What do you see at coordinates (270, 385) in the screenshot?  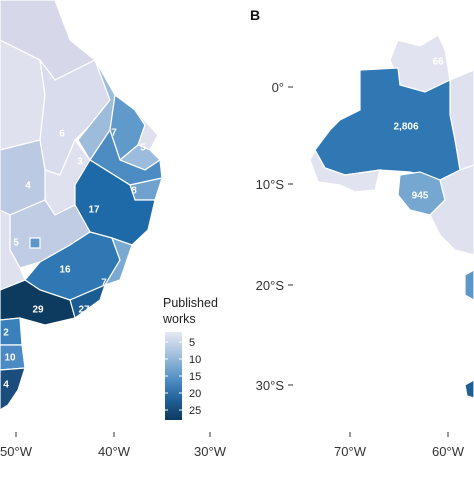 I see `y-axis-label: 30°S` at bounding box center [270, 385].